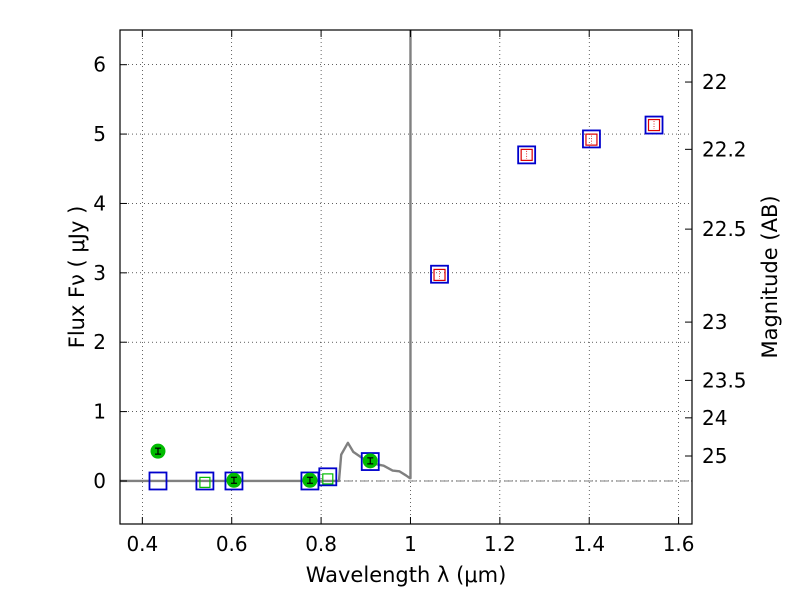  I want to click on y2-tick-label: 23, so click(714, 322).